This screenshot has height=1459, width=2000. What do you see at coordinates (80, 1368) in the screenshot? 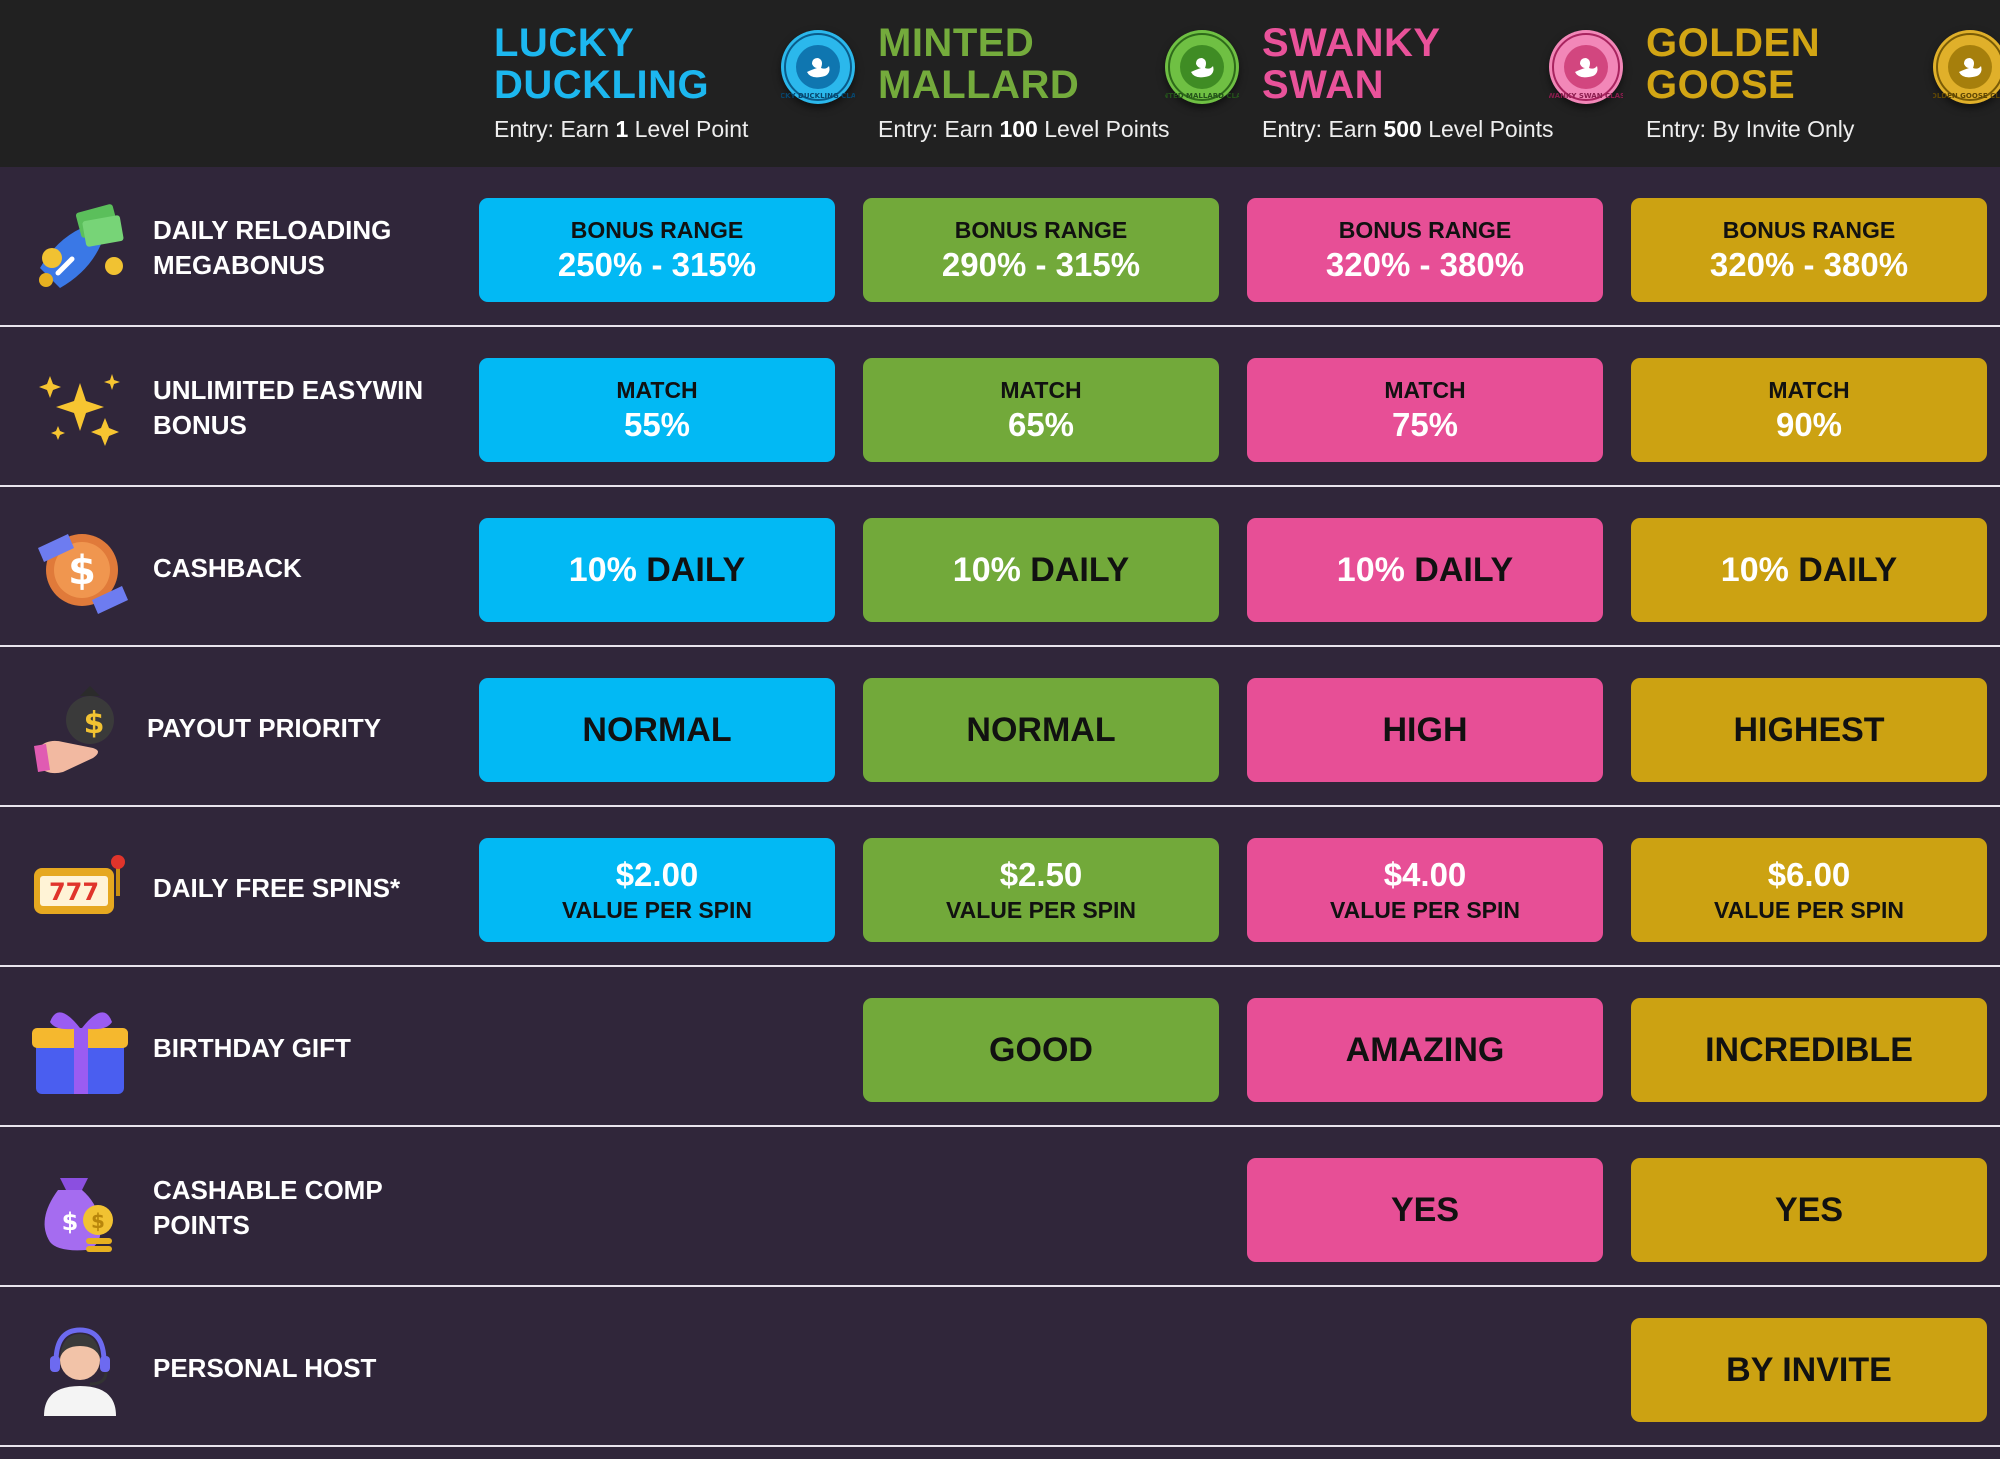
I see `headset-host-icon` at bounding box center [80, 1368].